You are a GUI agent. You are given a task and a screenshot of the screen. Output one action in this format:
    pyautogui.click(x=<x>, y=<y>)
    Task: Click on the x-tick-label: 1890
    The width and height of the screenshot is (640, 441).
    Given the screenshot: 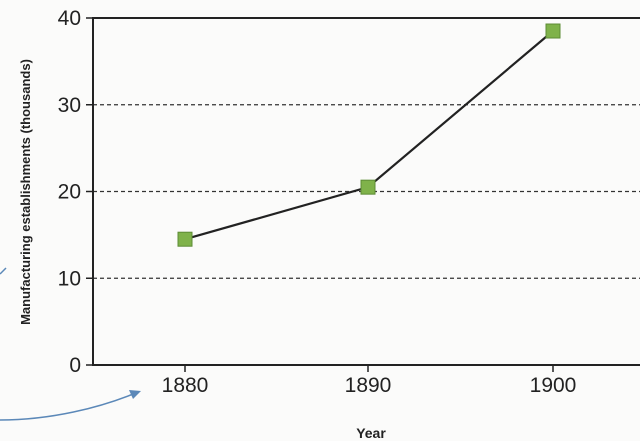 What is the action you would take?
    pyautogui.click(x=368, y=385)
    